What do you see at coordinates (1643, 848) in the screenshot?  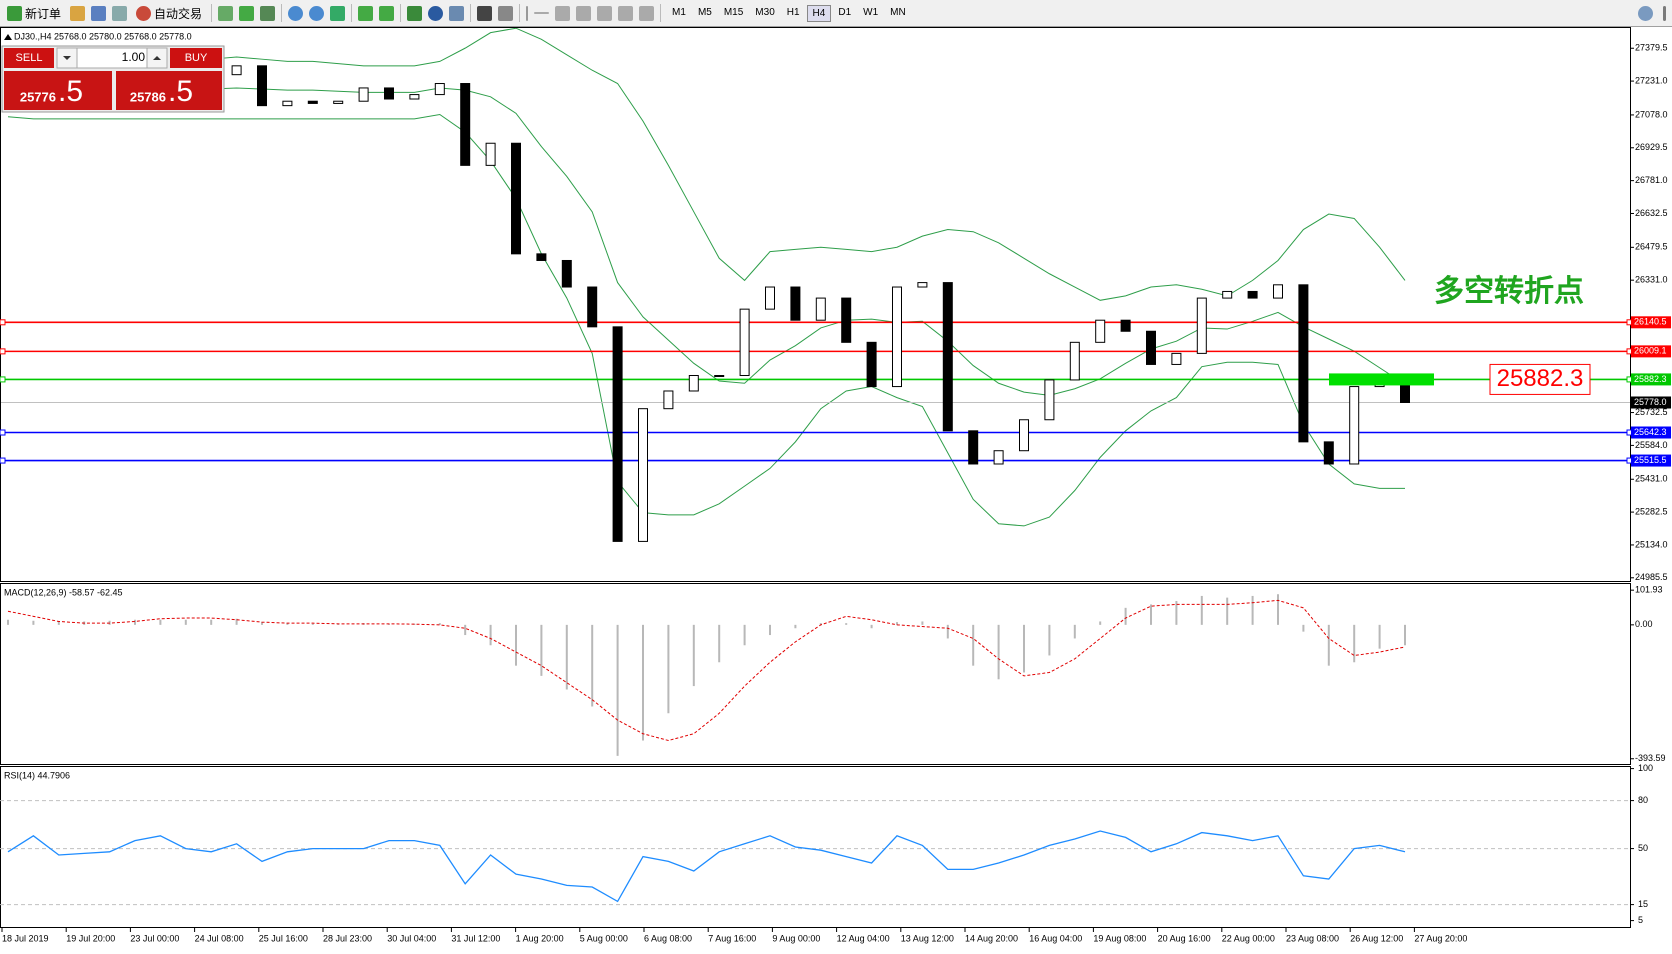 I see `y-tick-label: 50` at bounding box center [1643, 848].